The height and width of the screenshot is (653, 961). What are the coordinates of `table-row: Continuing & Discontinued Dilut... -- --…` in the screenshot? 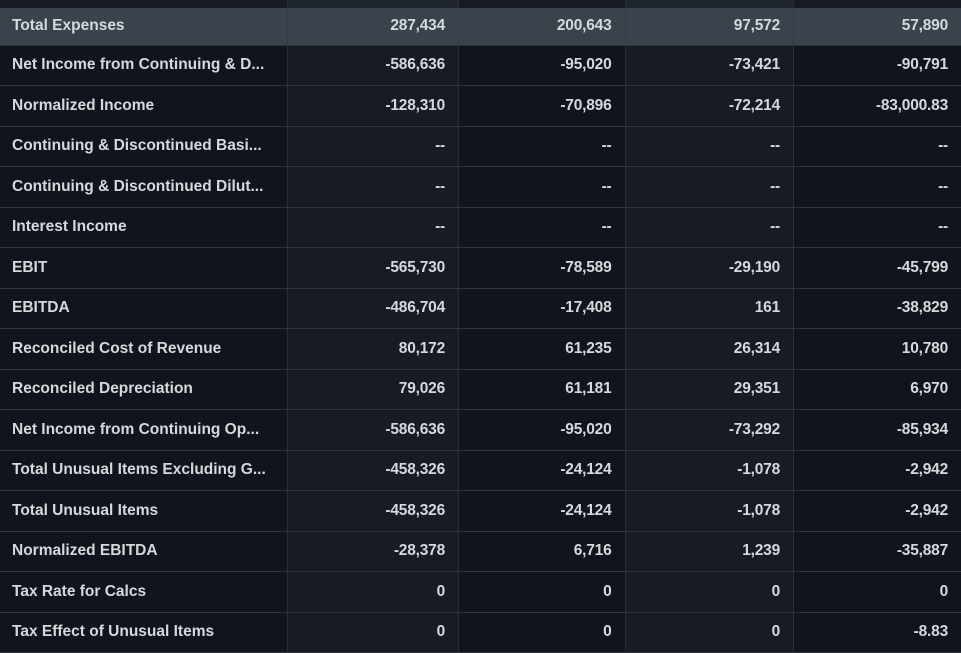 It's located at (480, 187).